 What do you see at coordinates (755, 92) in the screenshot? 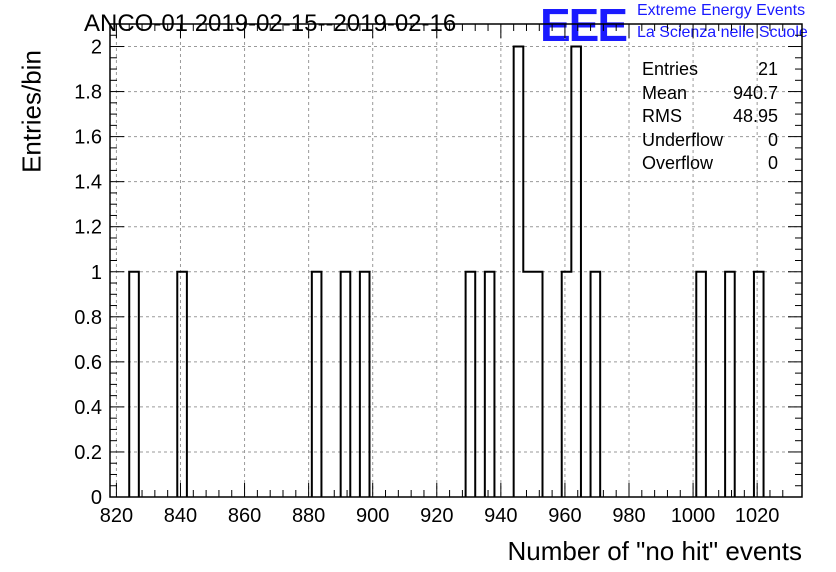
I see `stat-value: 940.7` at bounding box center [755, 92].